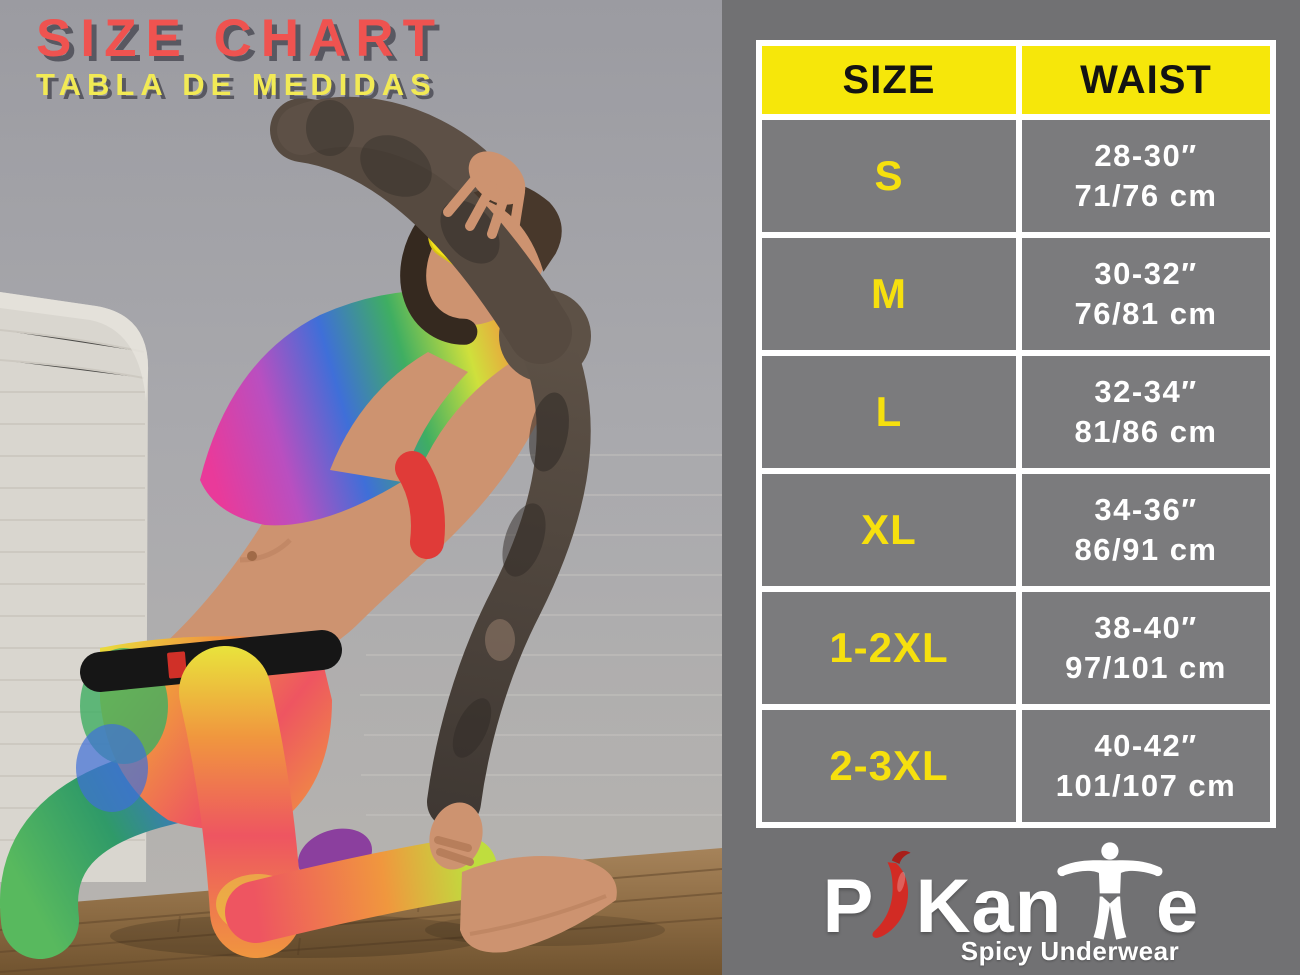 This screenshot has width=1300, height=975. Describe the element at coordinates (1146, 667) in the screenshot. I see `waist-centimeters: 97/101 cm` at that location.